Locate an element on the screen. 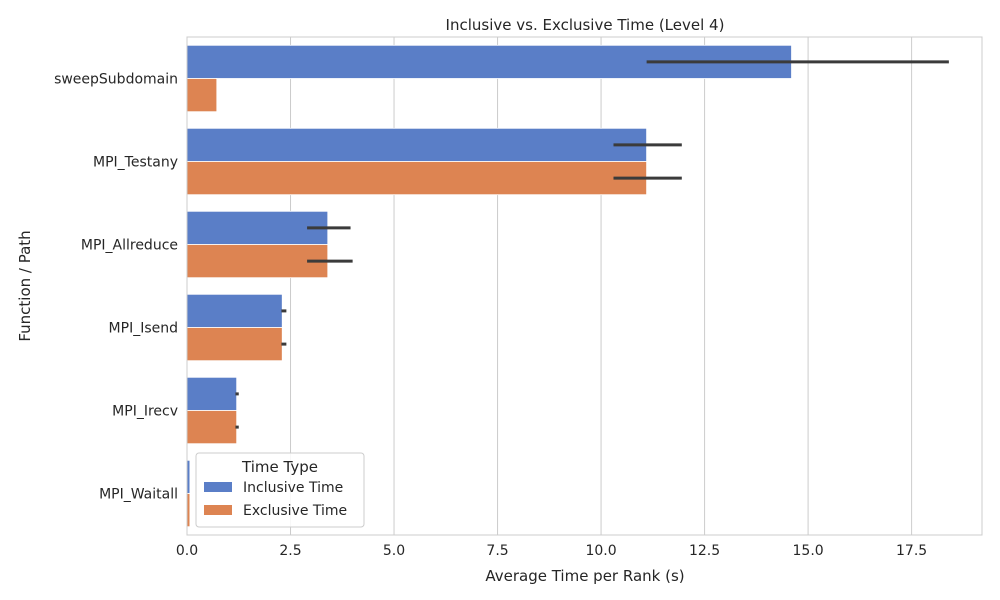  y-tick-label: sweepSubdomain is located at coordinates (116, 80).